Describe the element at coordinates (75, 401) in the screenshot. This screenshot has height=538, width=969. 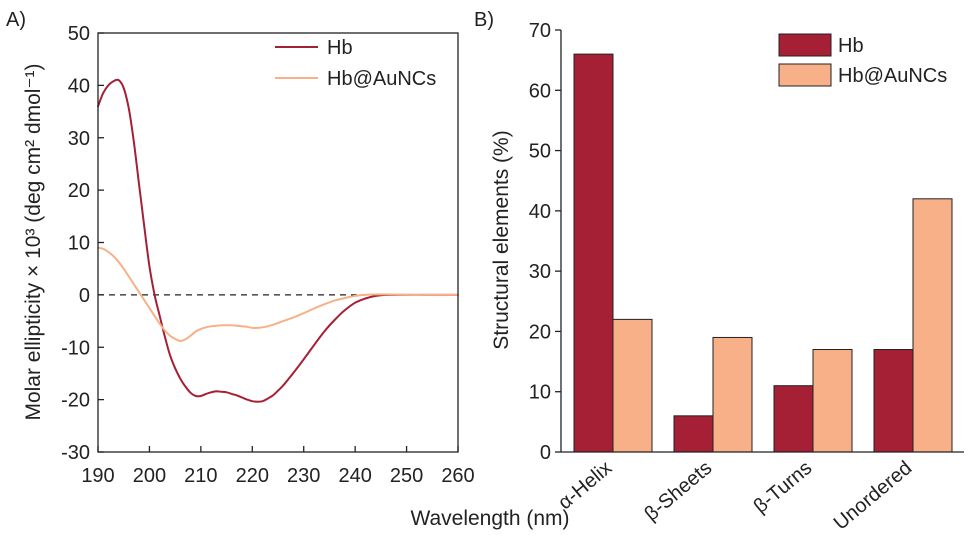
I see `y-tick-label: -20` at that location.